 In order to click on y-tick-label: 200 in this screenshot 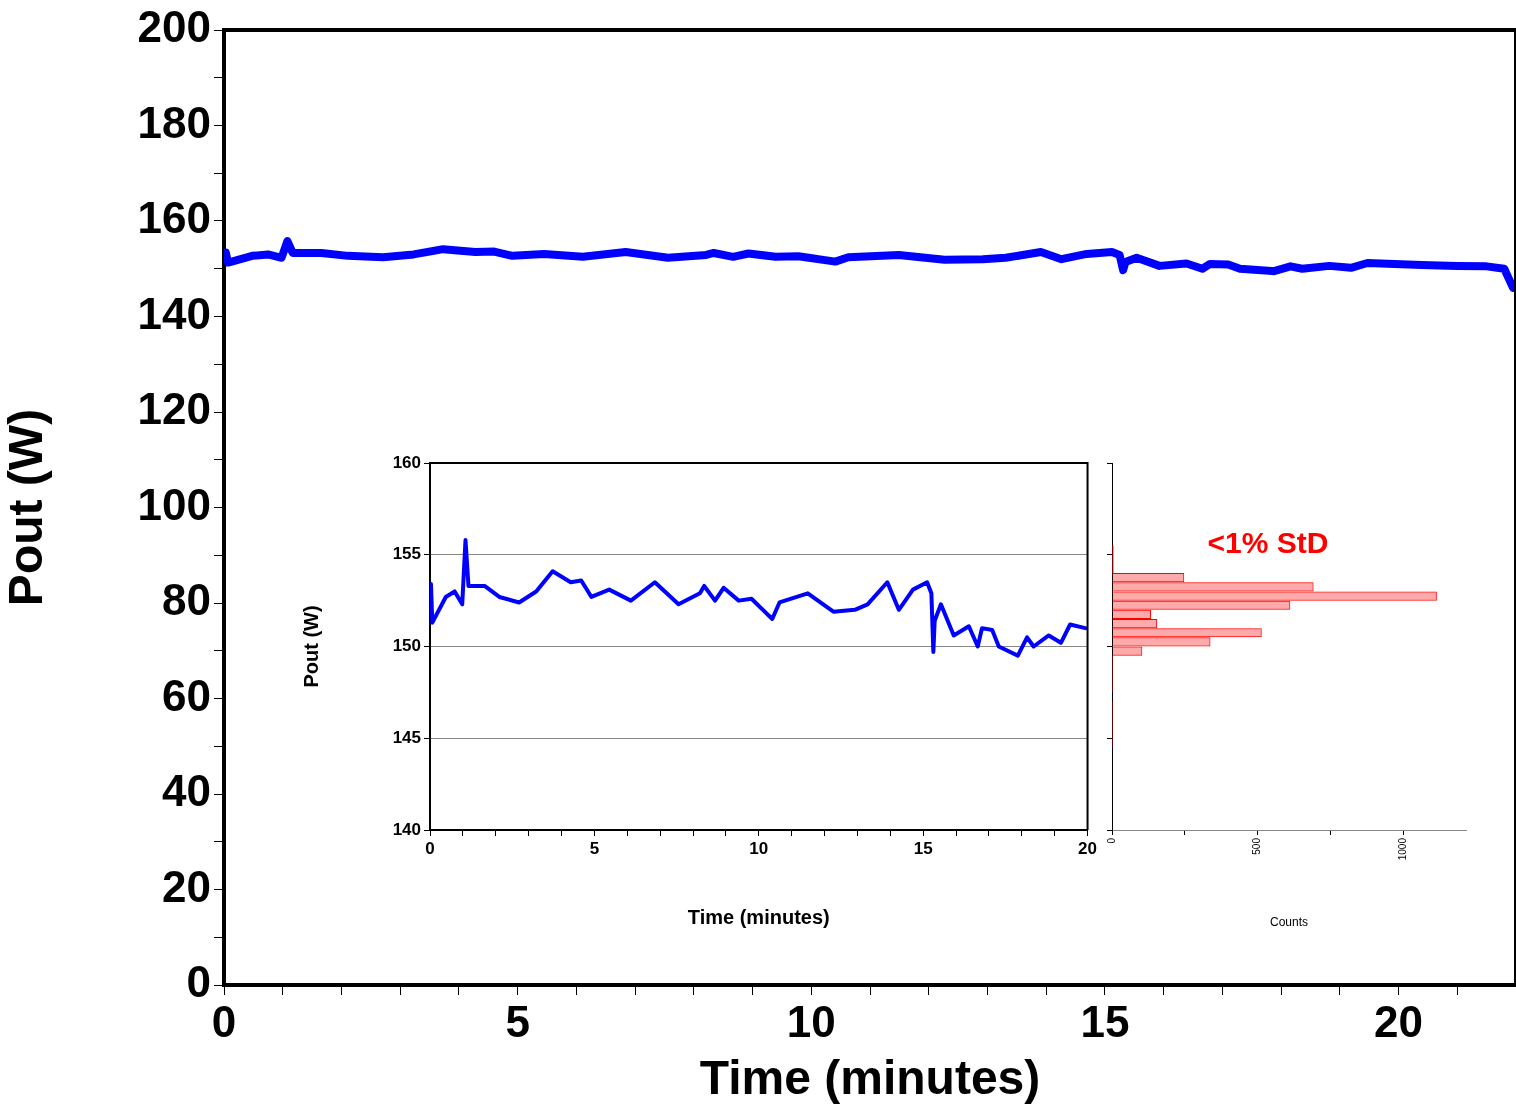, I will do `click(174, 27)`.